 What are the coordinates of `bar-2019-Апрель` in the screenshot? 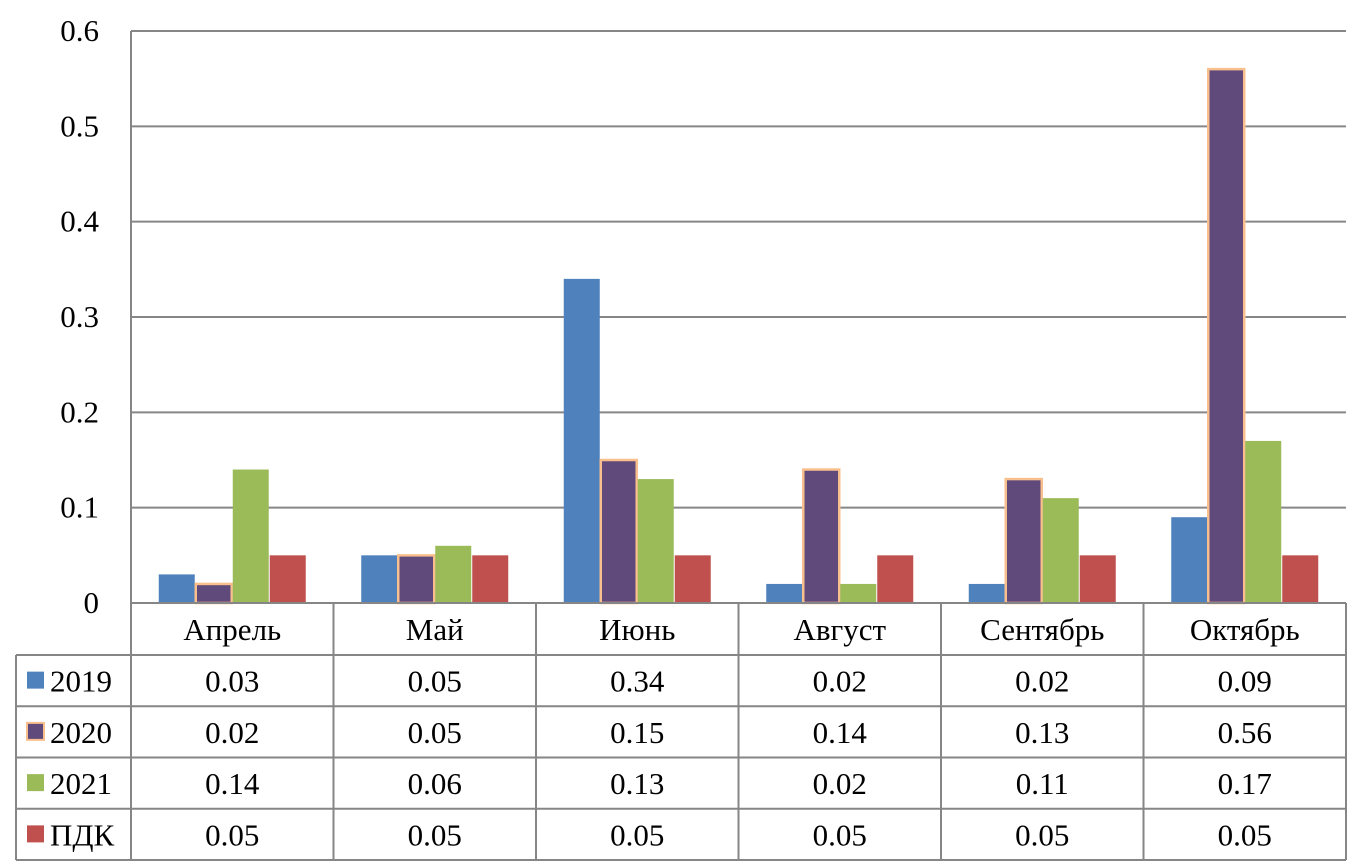 It's located at (176, 588).